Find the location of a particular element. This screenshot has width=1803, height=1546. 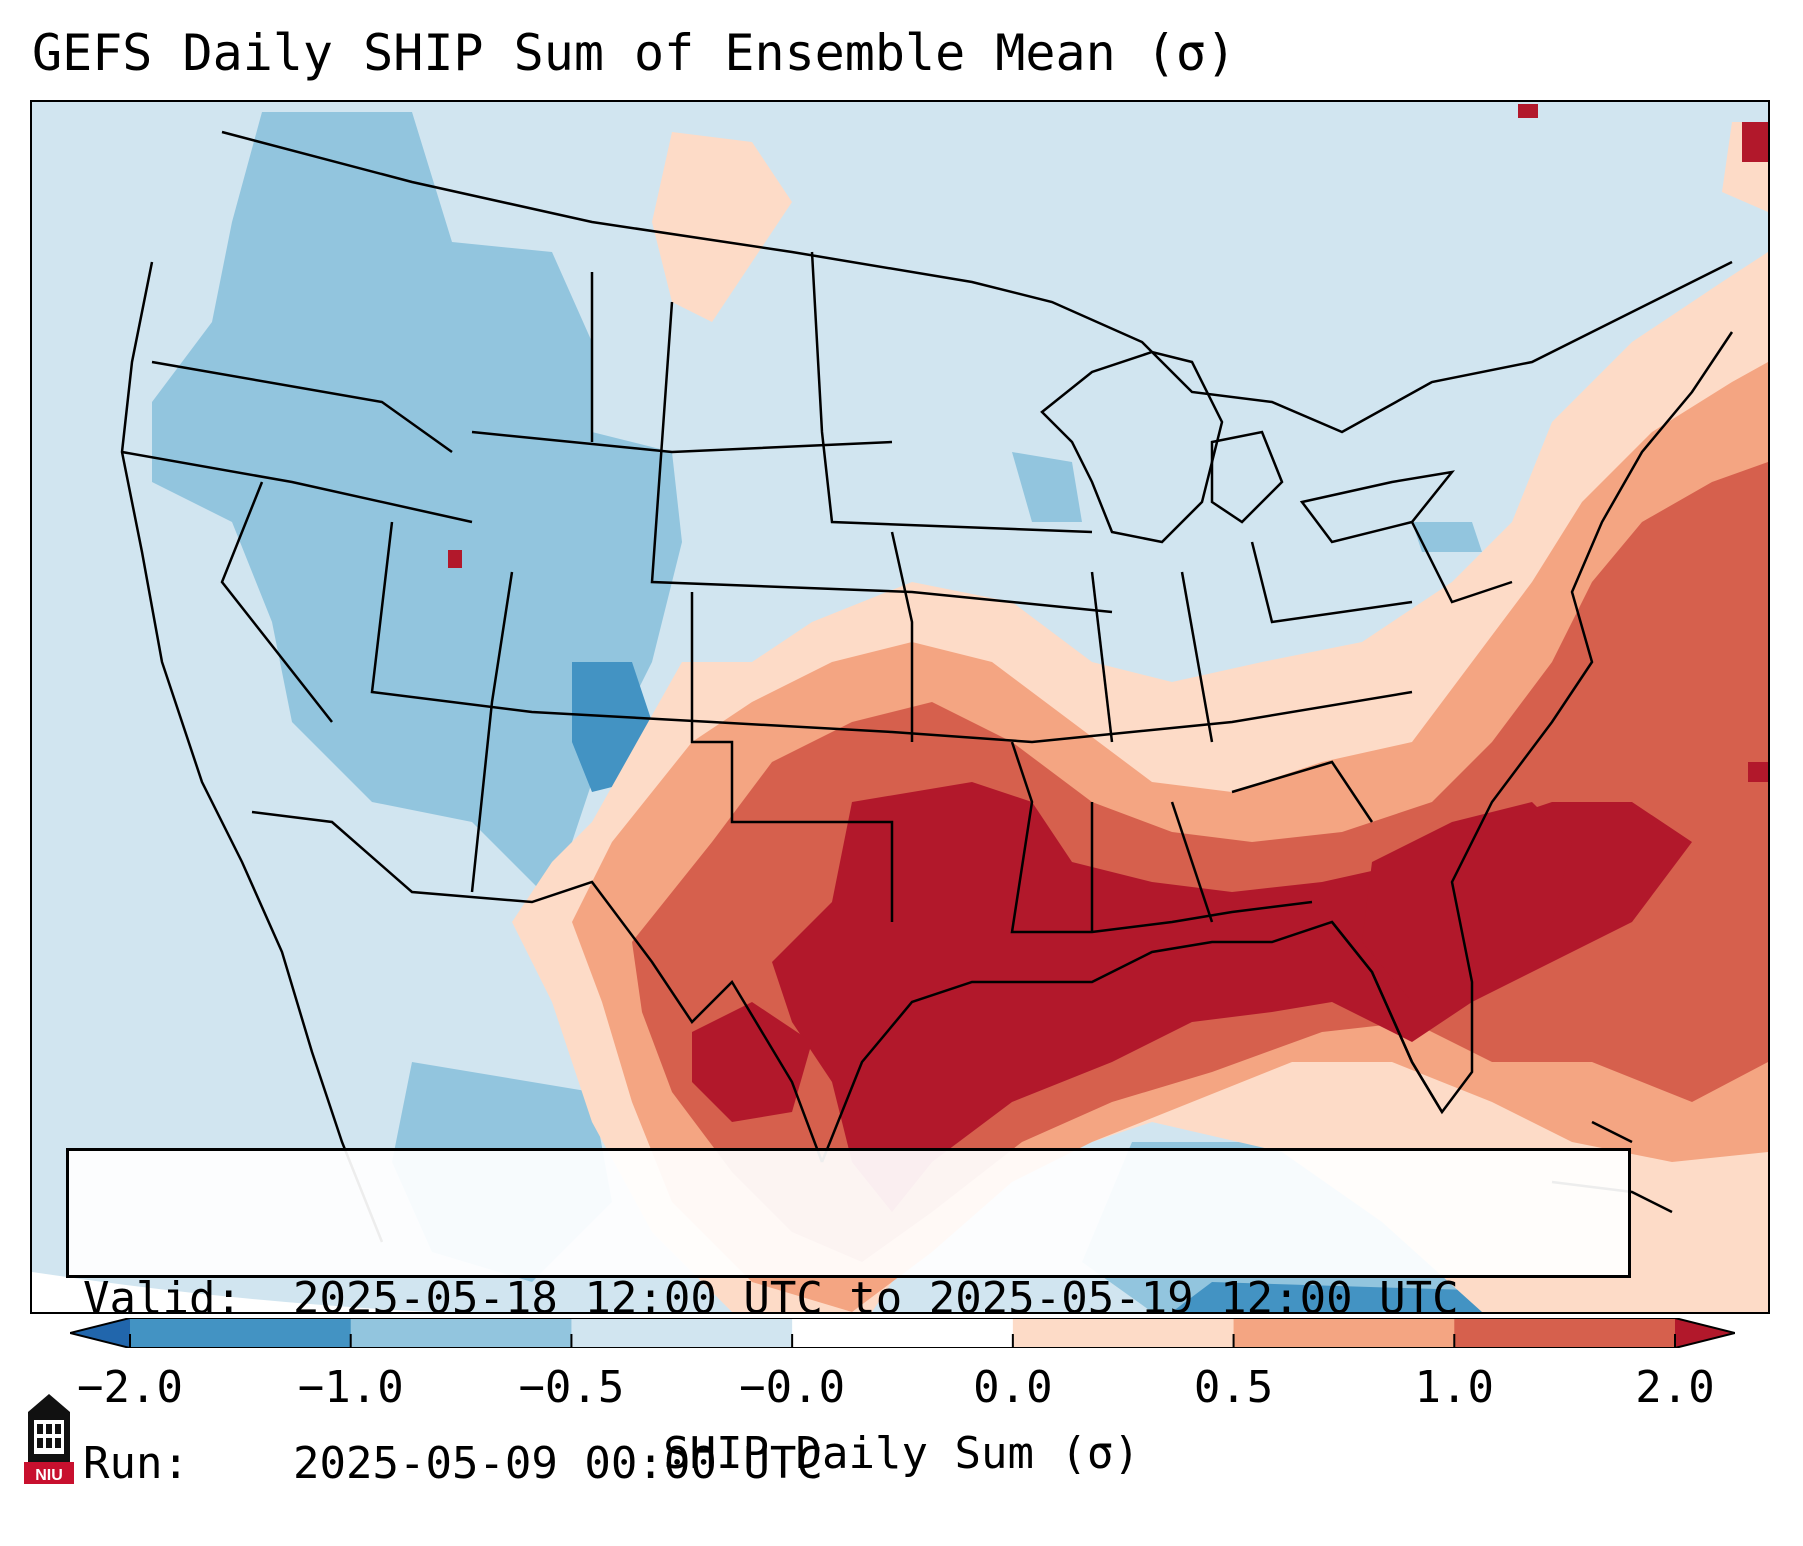

colorbar-tick-label: −0.5 is located at coordinates (571, 1387).